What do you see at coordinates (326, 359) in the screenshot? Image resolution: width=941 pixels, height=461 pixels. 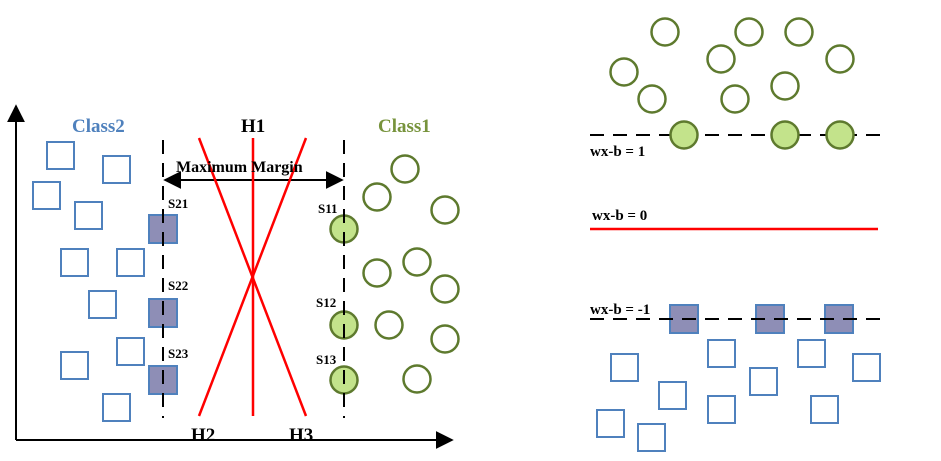 I see `s13-label: S13` at bounding box center [326, 359].